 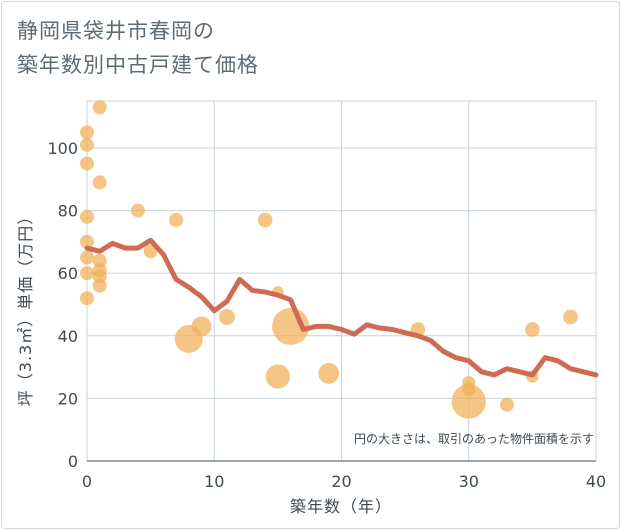 What do you see at coordinates (341, 506) in the screenshot?
I see `x-axis-label: 築年数（年）` at bounding box center [341, 506].